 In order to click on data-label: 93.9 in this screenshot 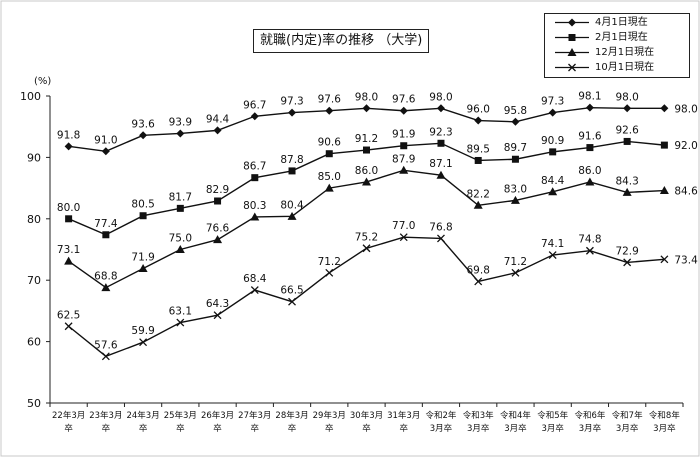, I will do `click(180, 122)`.